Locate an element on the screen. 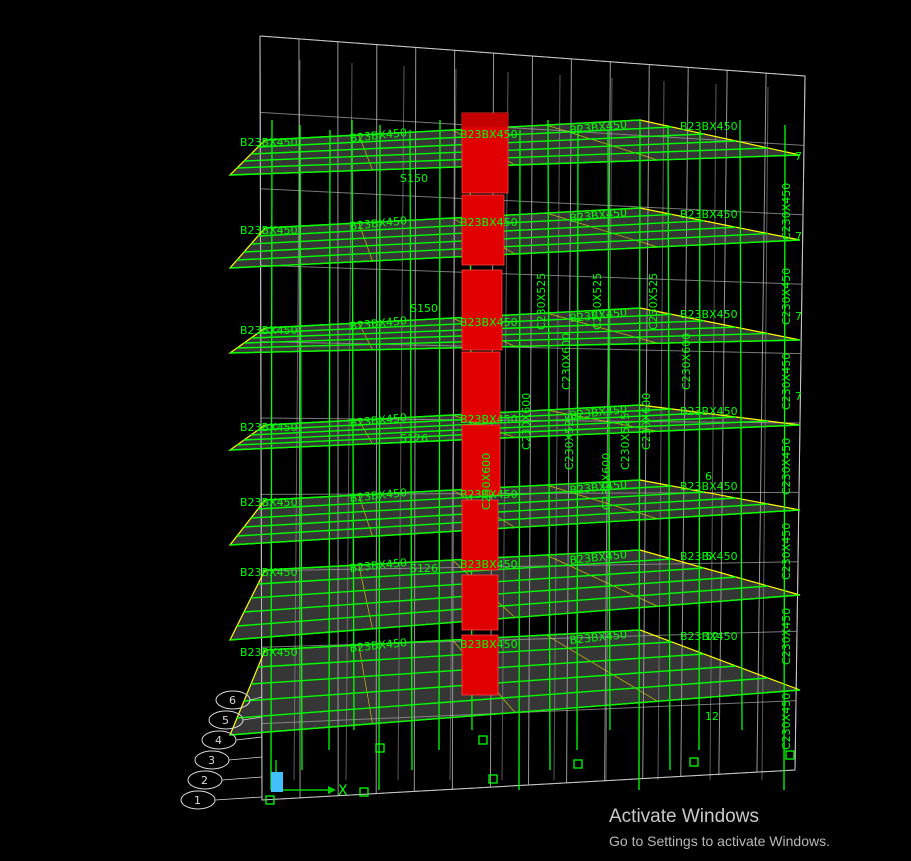  watermark-subtitle: Go to Settings to activate Windows. is located at coordinates (719, 841).